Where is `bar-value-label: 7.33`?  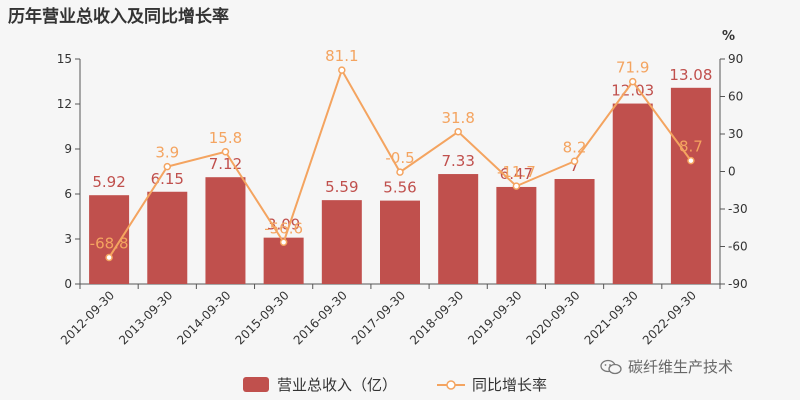
bar-value-label: 7.33 is located at coordinates (457, 161).